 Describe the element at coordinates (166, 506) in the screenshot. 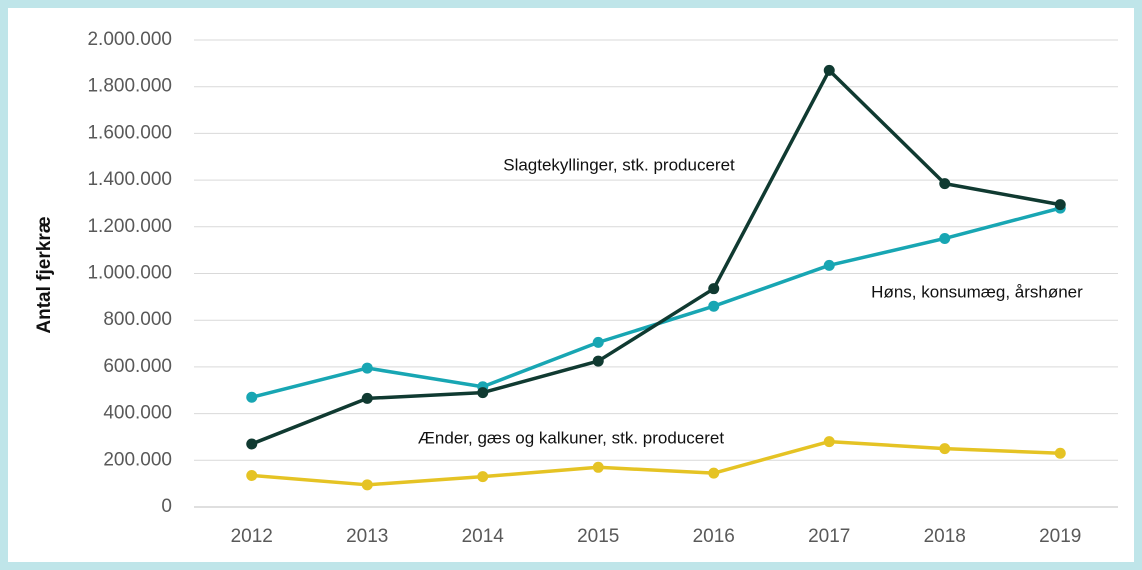

I see `y-tick-label: 0` at that location.